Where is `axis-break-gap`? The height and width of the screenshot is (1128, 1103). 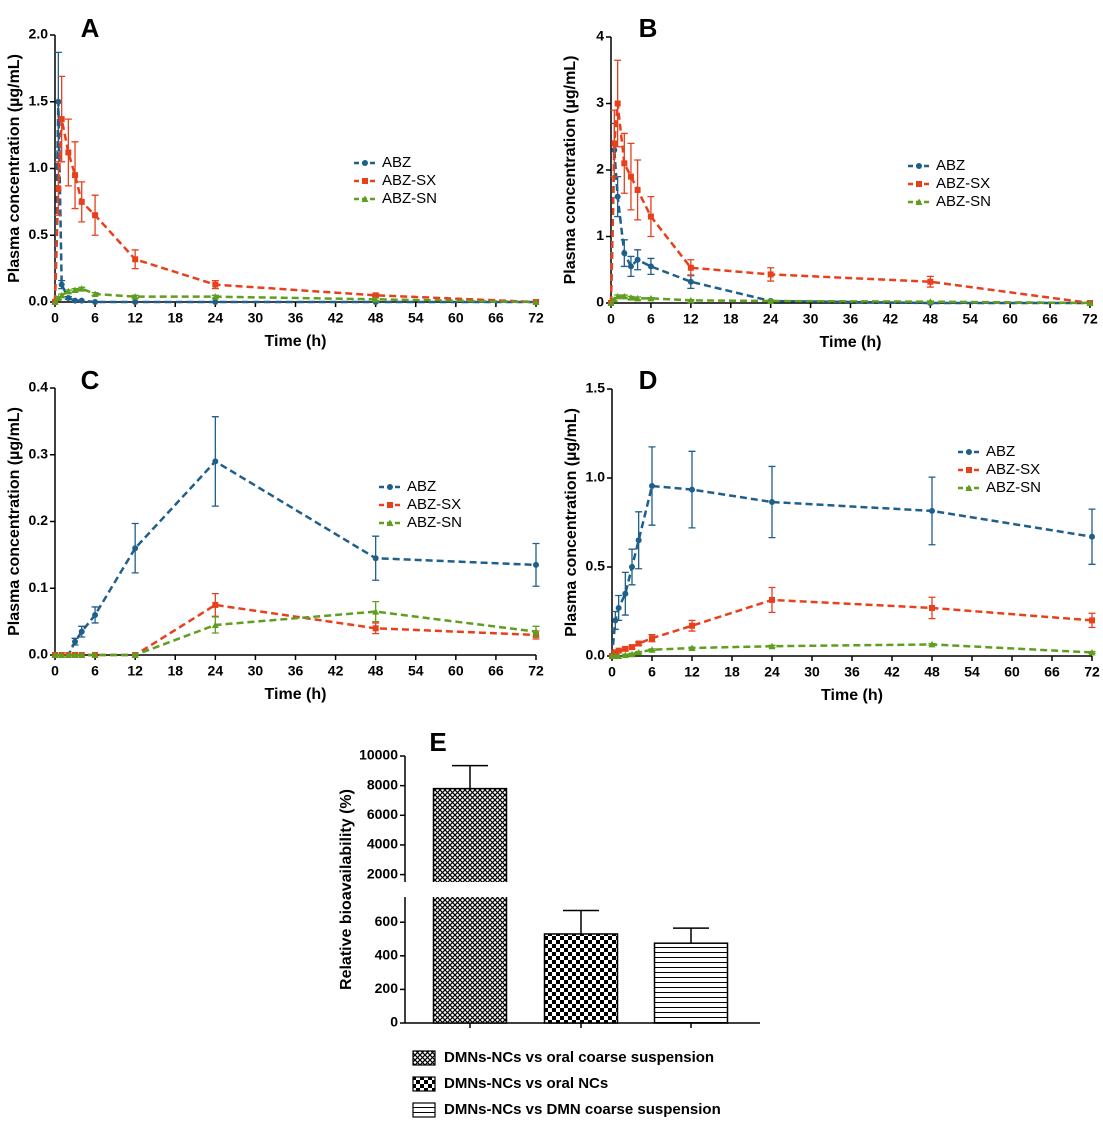
axis-break-gap is located at coordinates (470, 889).